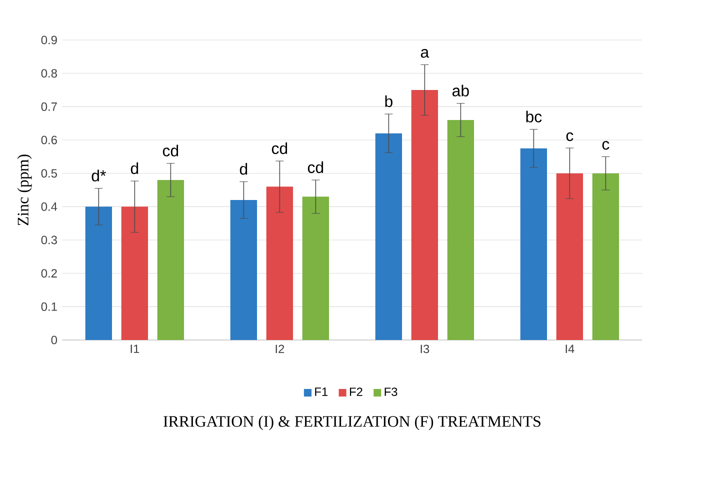  I want to click on y-tick-label: 0.1, so click(49, 306).